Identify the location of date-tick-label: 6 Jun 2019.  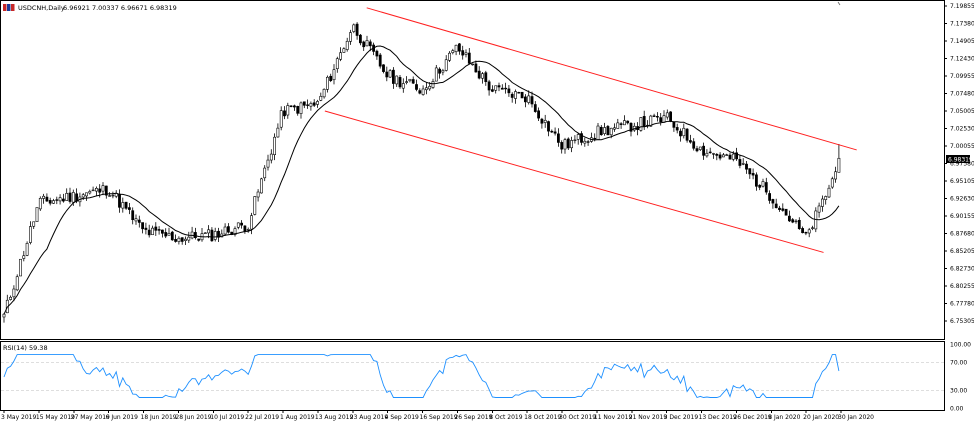
(122, 417).